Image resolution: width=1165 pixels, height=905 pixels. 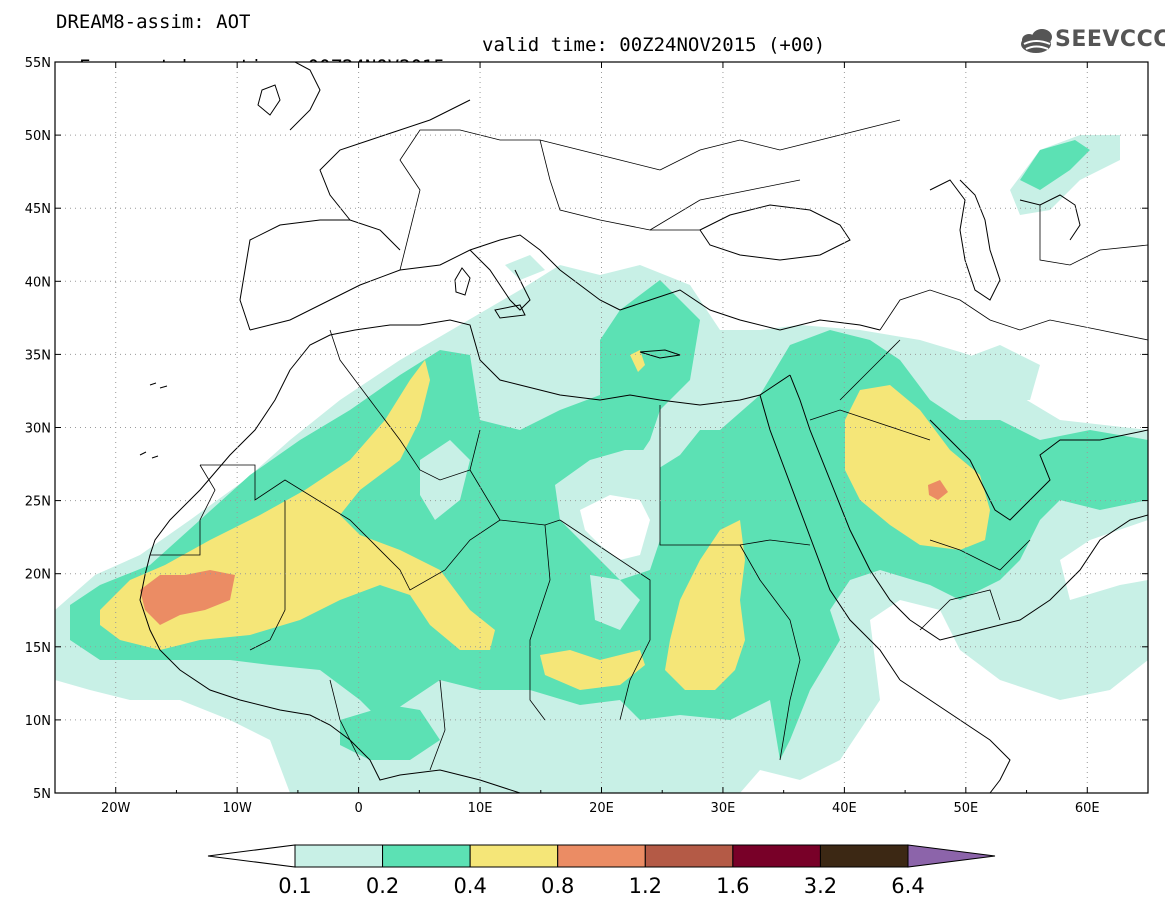 What do you see at coordinates (42, 794) in the screenshot?
I see `lat-tick-label: 5N` at bounding box center [42, 794].